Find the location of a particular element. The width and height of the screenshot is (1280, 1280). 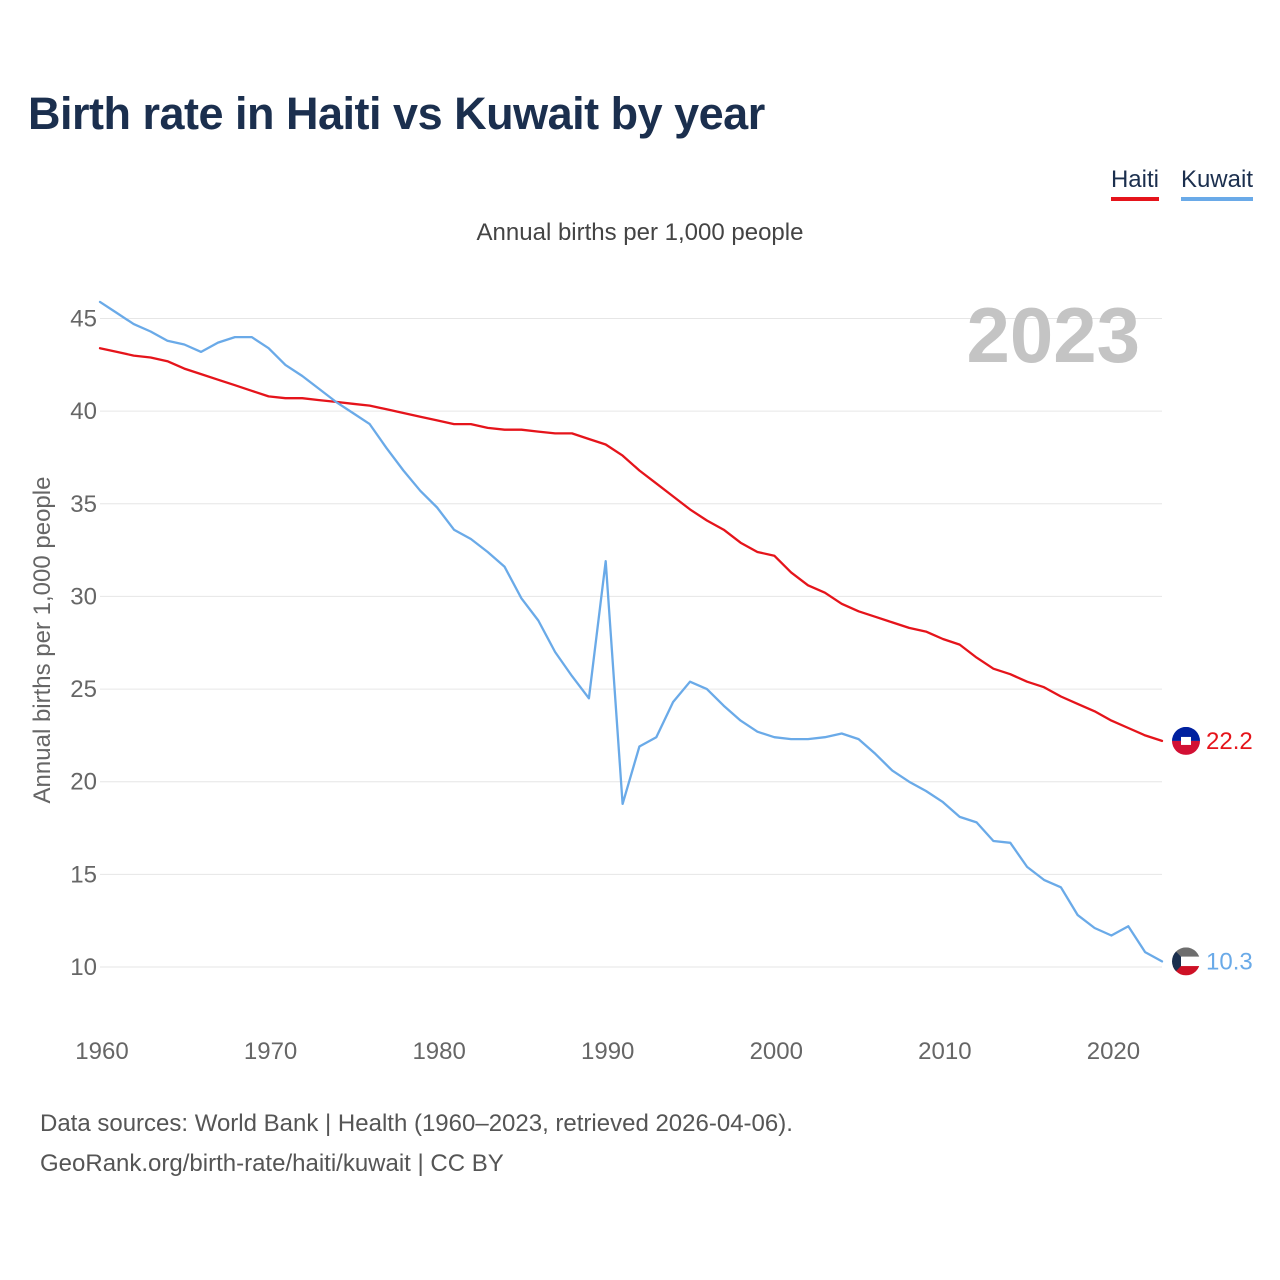

y-axis-ticks: 10 15 20 25 30 35 40 45 is located at coordinates (83, 643).